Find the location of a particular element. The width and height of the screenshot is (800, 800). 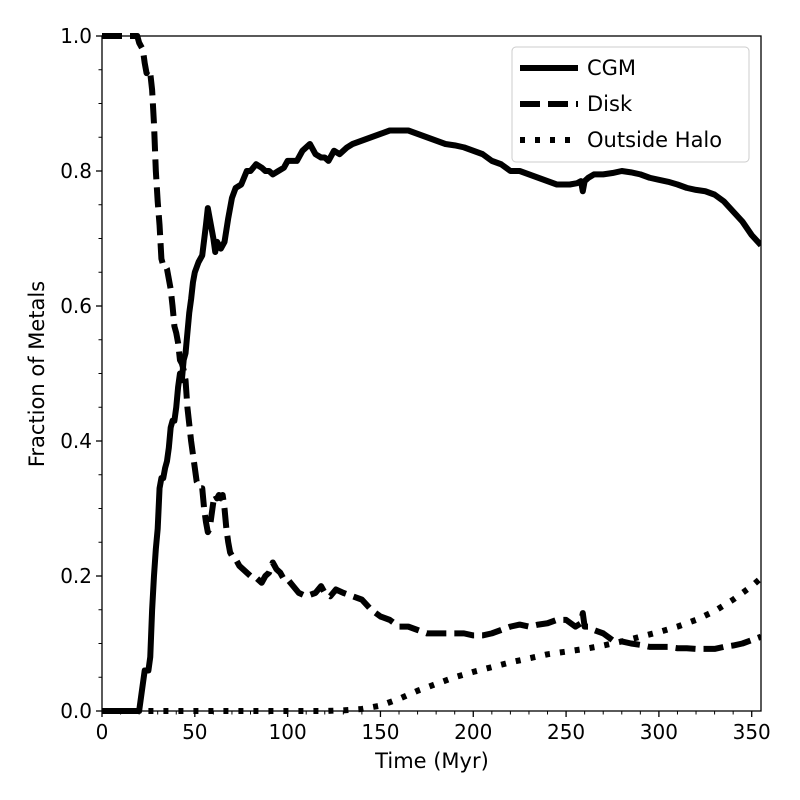

x-tick-label: 250 is located at coordinates (566, 732).